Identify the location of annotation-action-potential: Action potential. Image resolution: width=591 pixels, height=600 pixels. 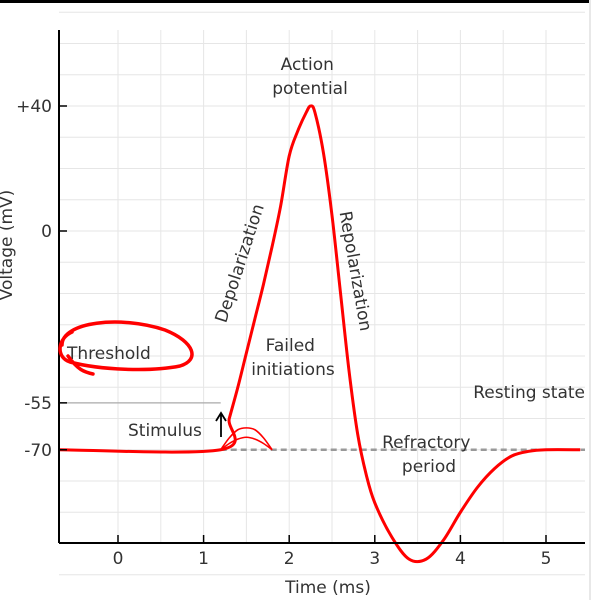
(310, 77).